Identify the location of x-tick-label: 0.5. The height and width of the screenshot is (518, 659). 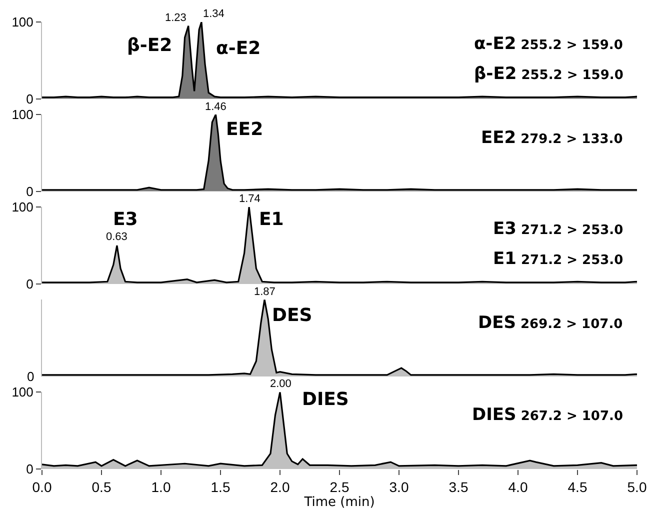
(102, 486).